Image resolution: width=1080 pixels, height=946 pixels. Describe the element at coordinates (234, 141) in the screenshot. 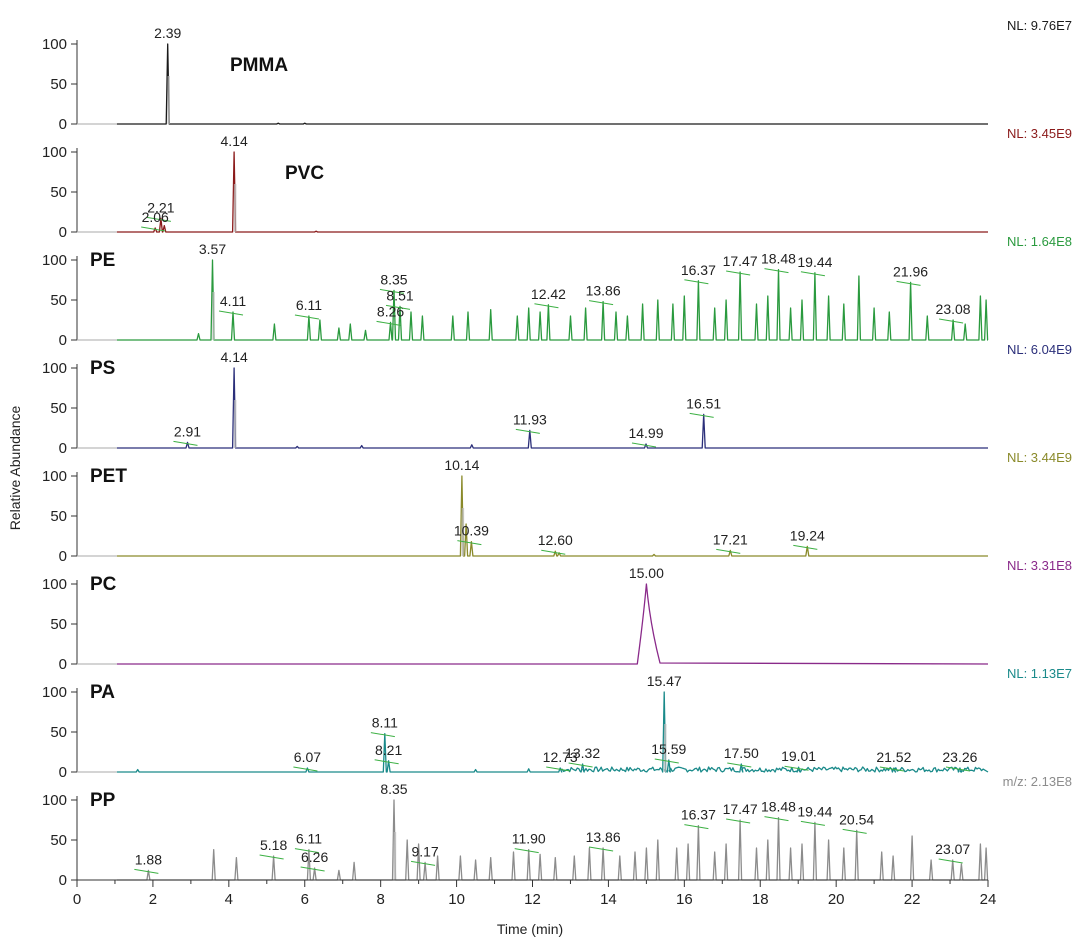

I see `peak-label: 4.14` at that location.